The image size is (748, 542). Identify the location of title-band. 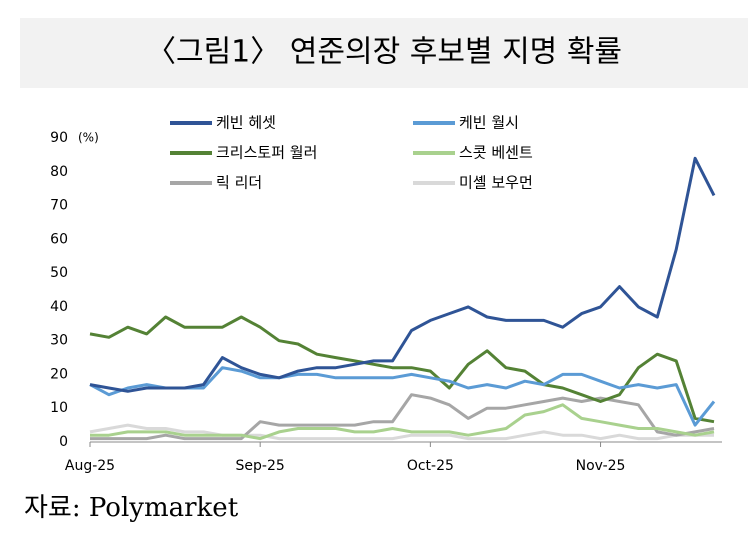
(384, 53).